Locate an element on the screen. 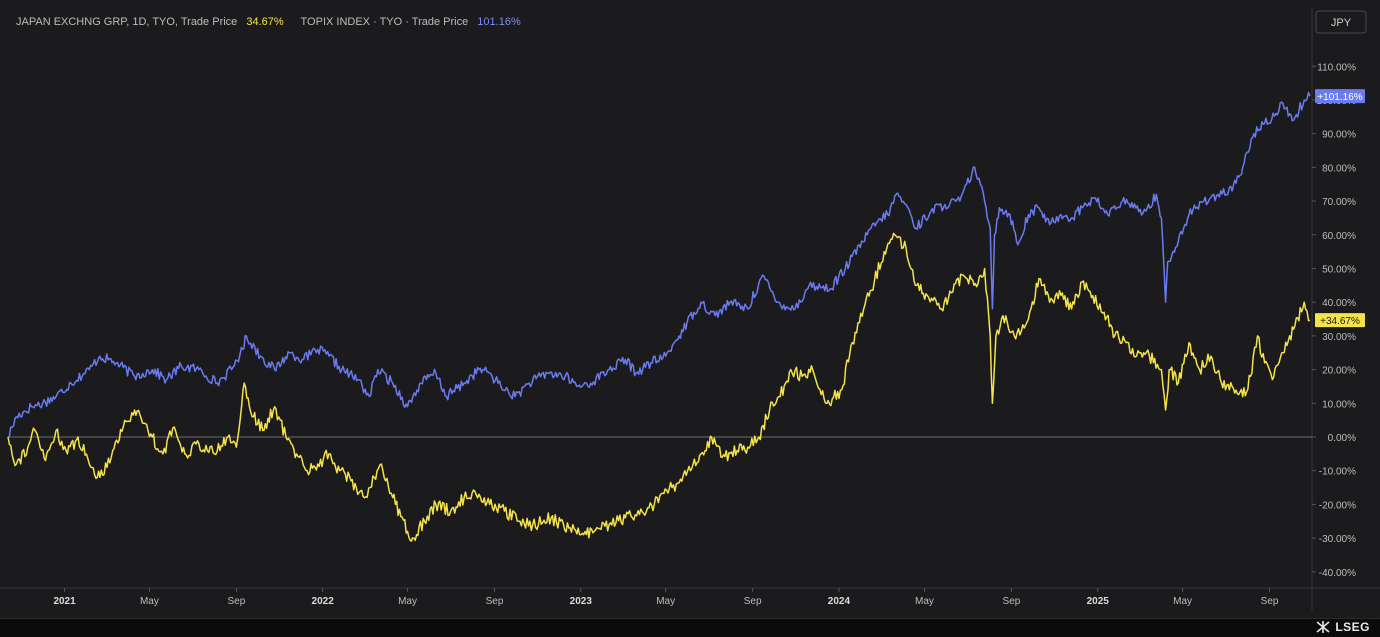  legend-topix-label: TOPIX INDEX · TYO · Trade Price is located at coordinates (385, 22).